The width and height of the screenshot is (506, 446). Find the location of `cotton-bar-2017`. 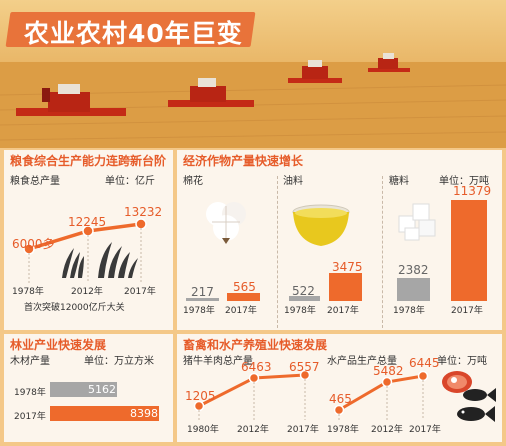

cotton-bar-2017 is located at coordinates (243, 297).